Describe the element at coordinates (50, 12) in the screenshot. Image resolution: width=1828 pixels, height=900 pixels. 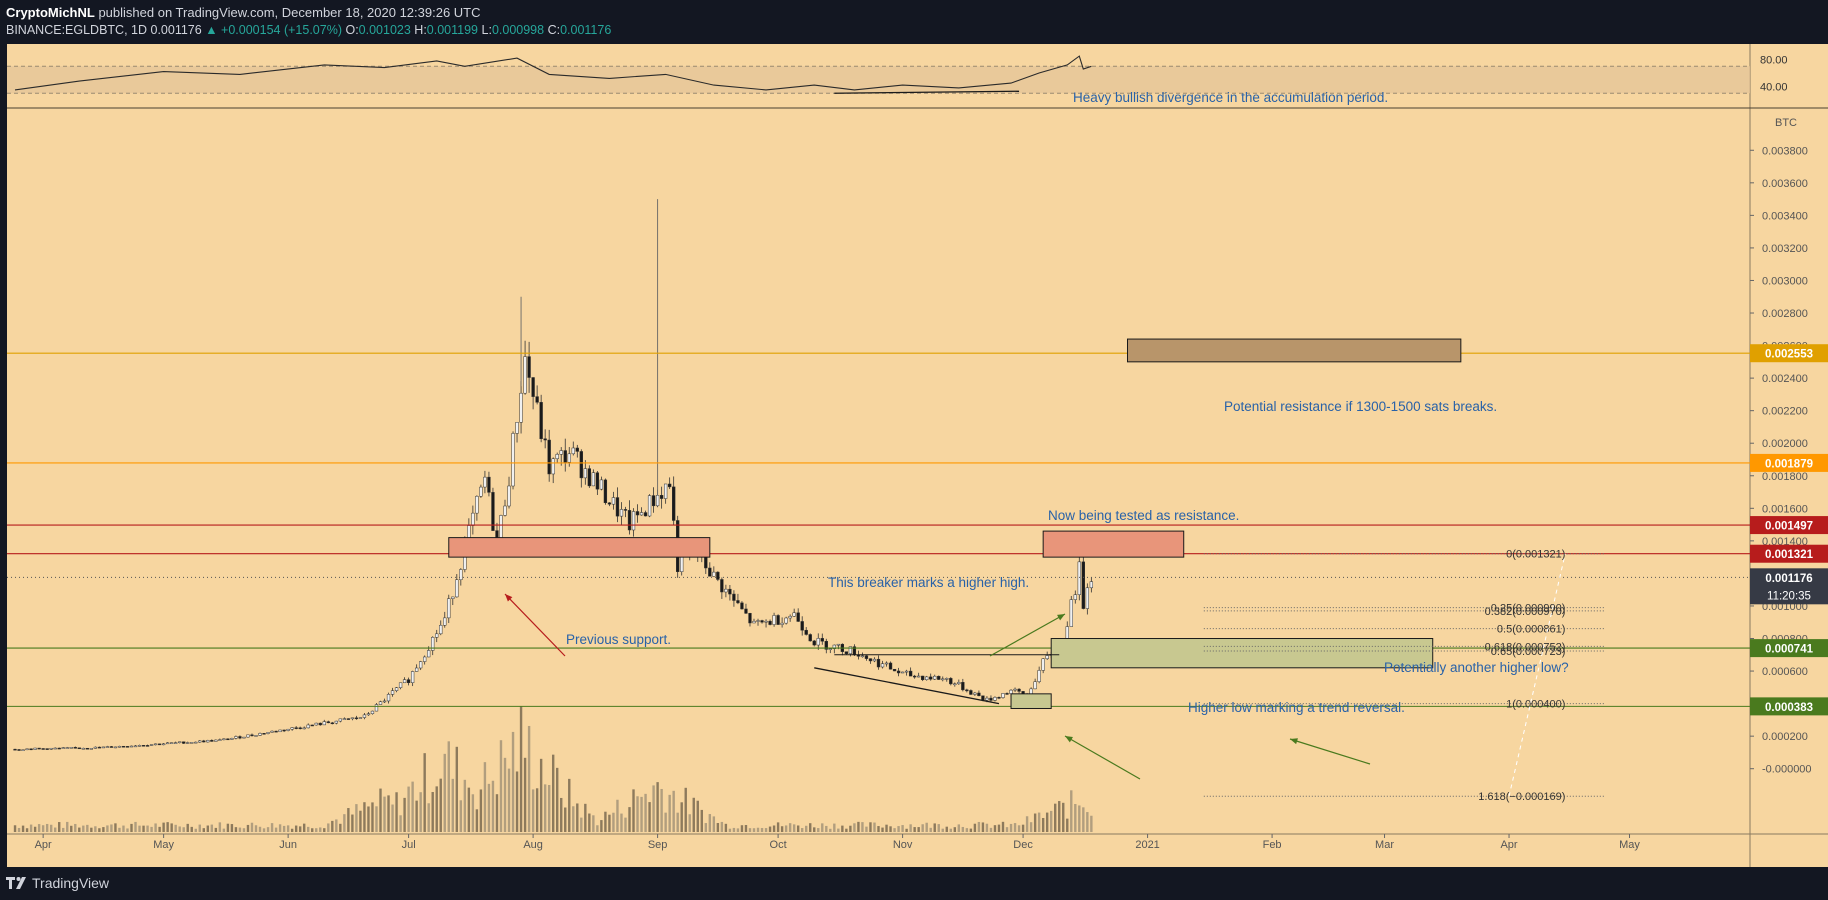
I see `author-name: CryptoMichNL` at that location.